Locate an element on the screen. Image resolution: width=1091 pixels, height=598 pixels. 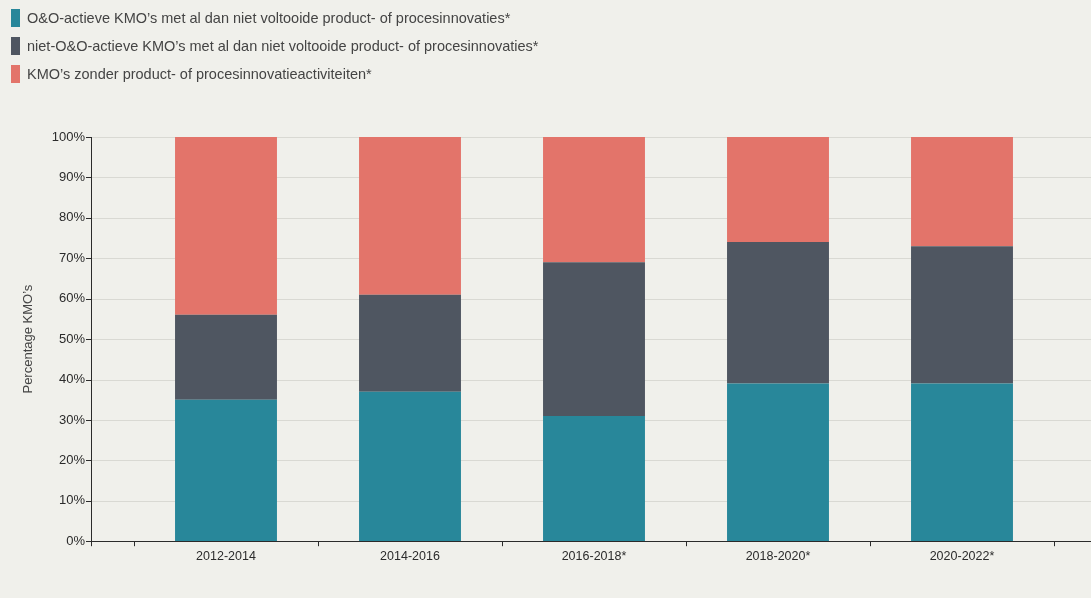
y-axis-title: Percentage KMO’s is located at coordinates (28, 339).